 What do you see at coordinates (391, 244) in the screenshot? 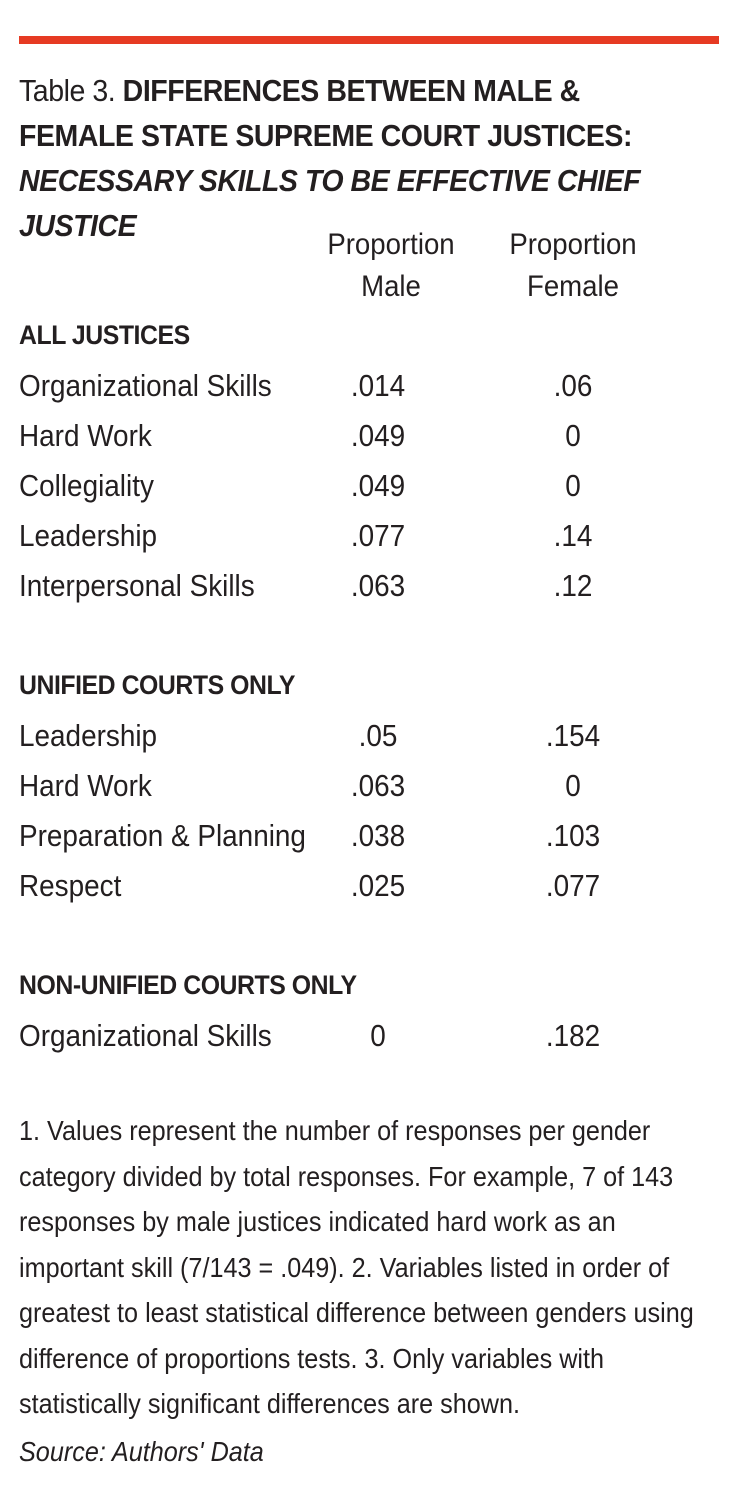
I see `column-header-male-line1: Proportion` at bounding box center [391, 244].